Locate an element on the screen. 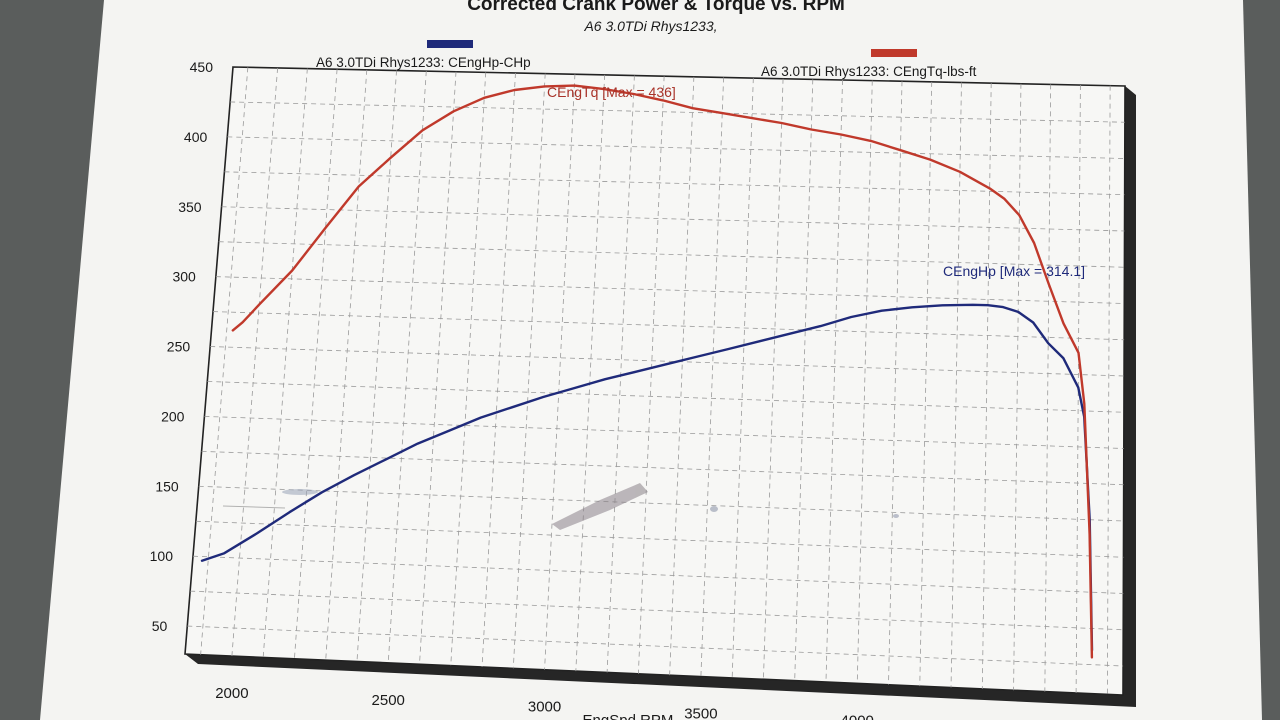 This screenshot has height=720, width=1280. x-tick-label: 2500 is located at coordinates (388, 700).